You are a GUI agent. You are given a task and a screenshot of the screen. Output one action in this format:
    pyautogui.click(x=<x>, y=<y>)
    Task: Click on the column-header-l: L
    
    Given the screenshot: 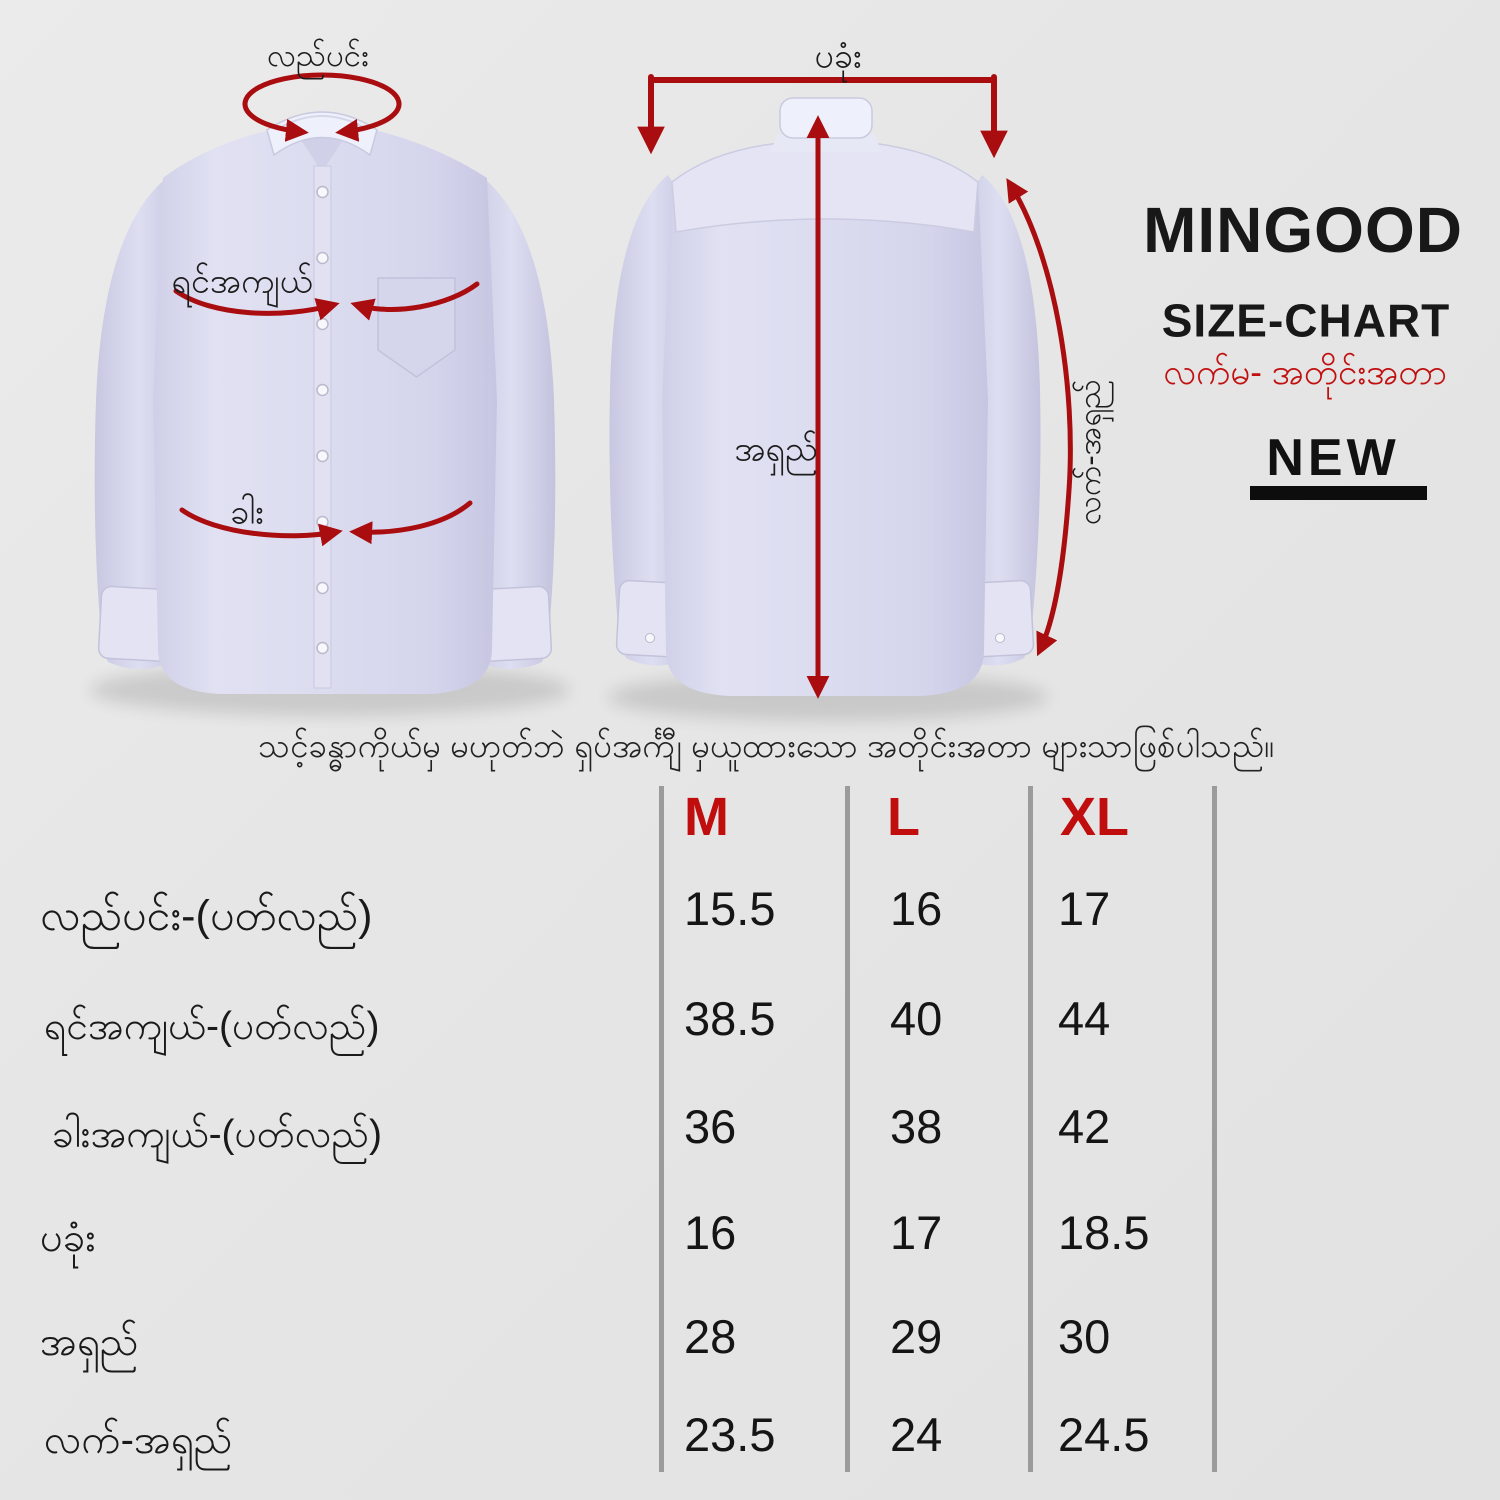 What is the action you would take?
    pyautogui.click(x=903, y=817)
    